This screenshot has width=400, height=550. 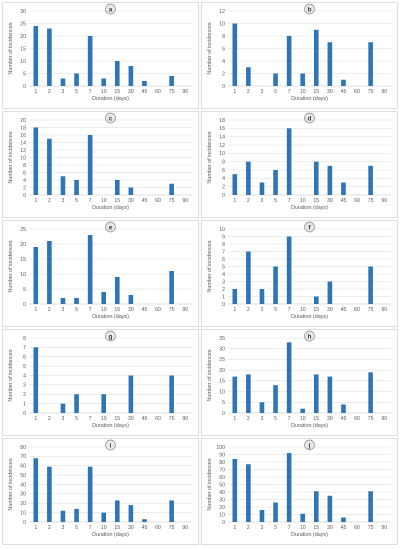 I want to click on bar-45-days, so click(x=343, y=188).